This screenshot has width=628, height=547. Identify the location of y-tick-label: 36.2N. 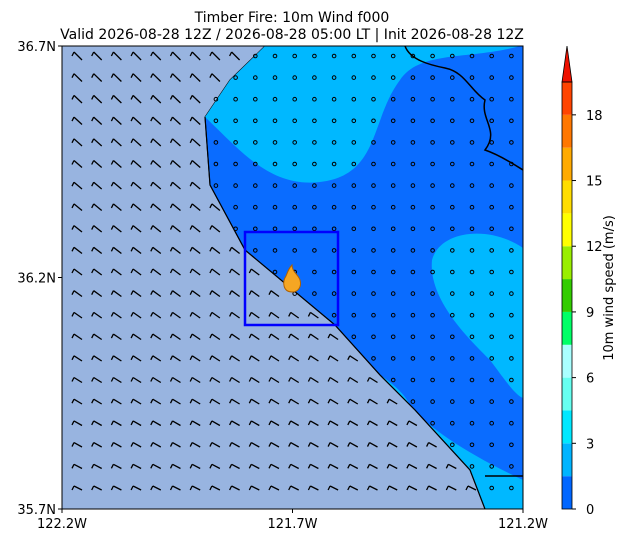
(36, 279).